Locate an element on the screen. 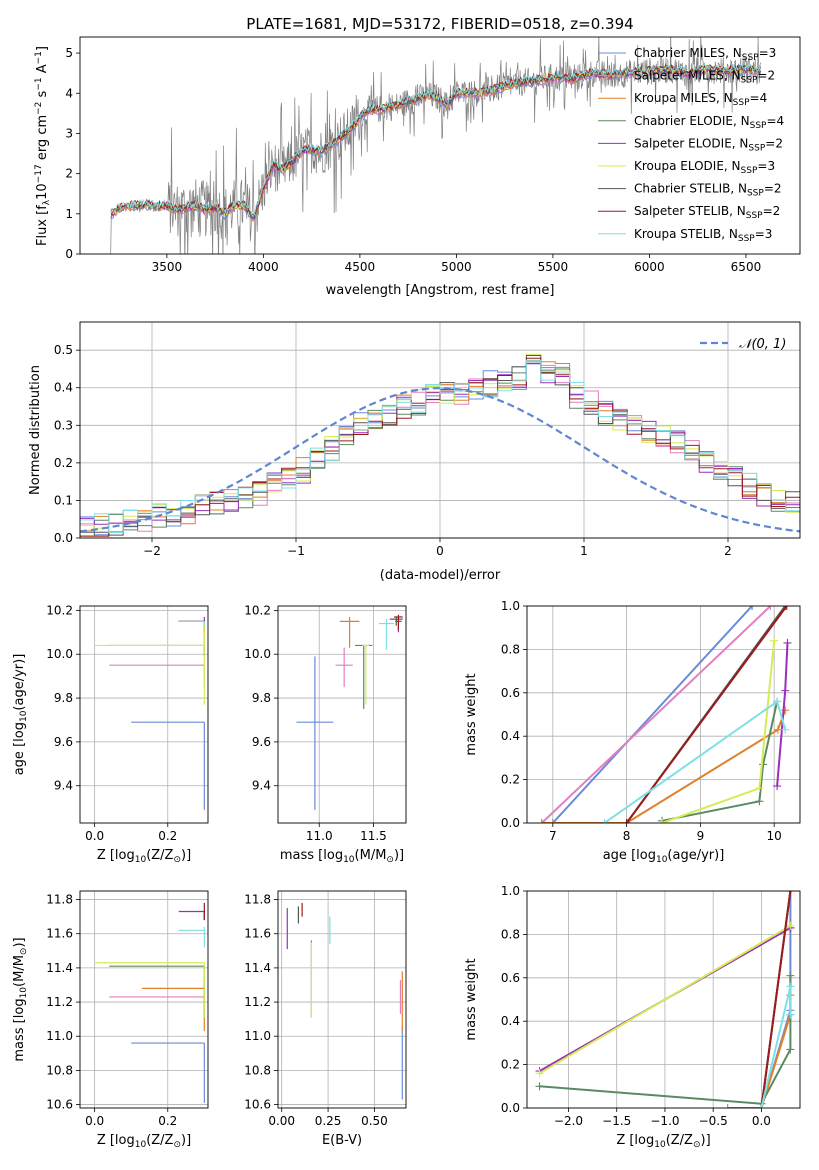  y-tick-label: 11.4 is located at coordinates (257, 968).